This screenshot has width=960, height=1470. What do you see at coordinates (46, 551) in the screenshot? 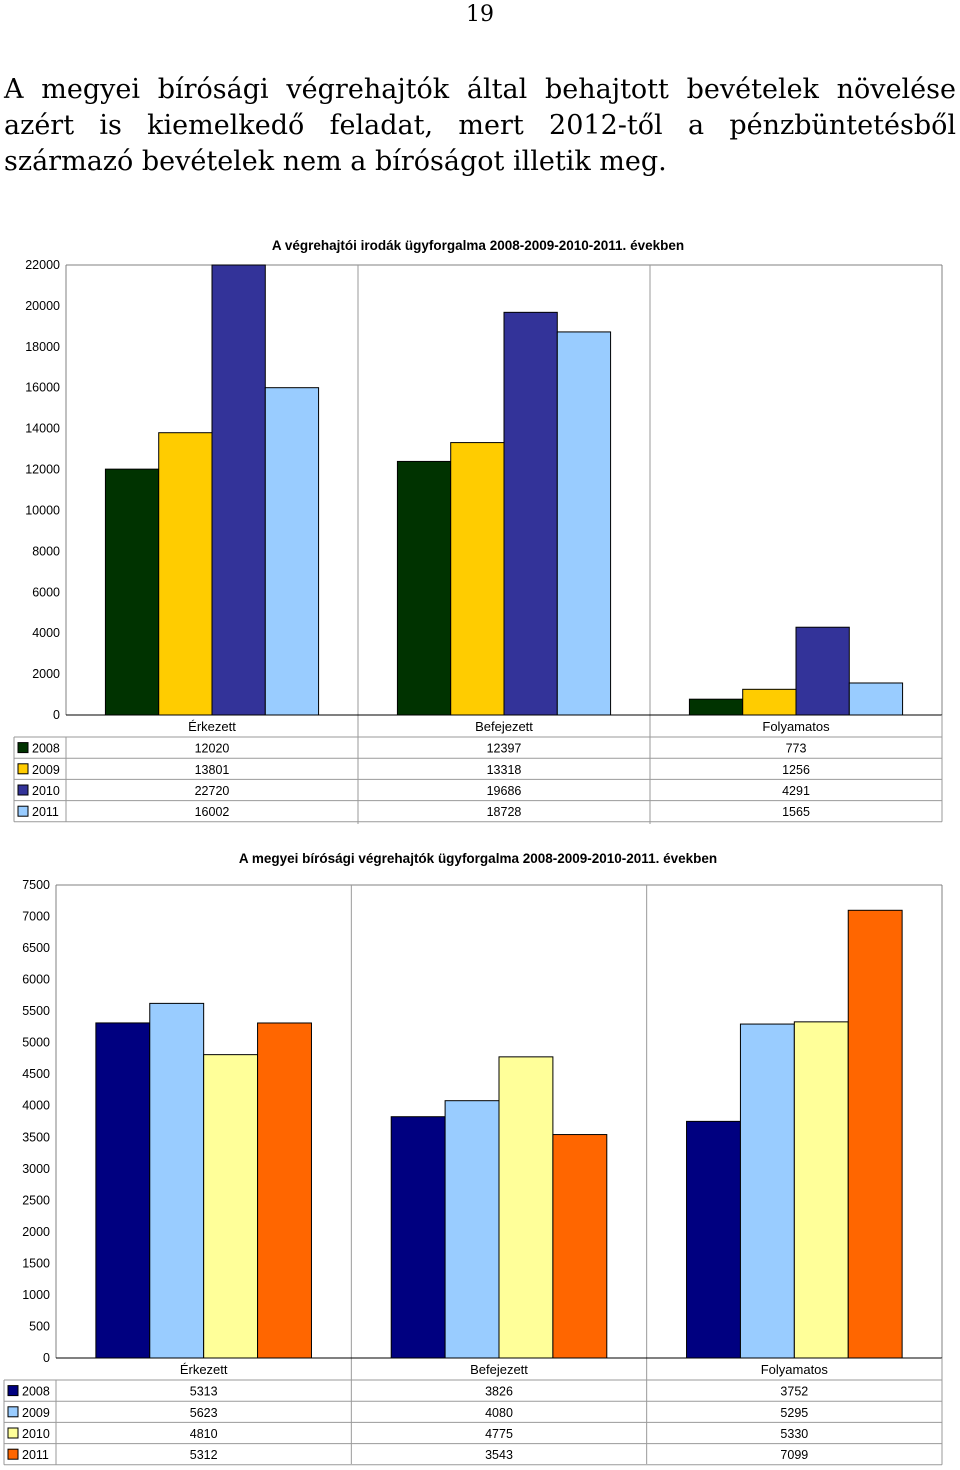
I see `y-tick-label: 8000` at bounding box center [46, 551].